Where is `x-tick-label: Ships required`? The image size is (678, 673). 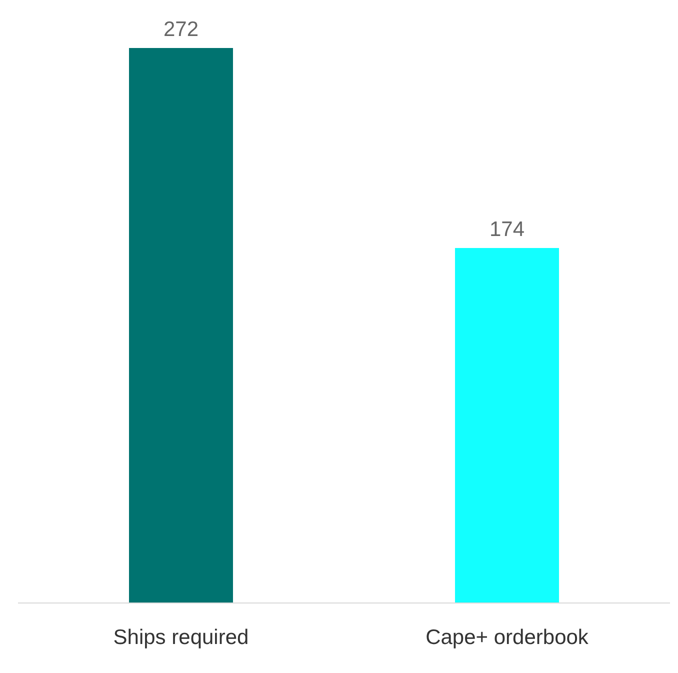 x-tick-label: Ships required is located at coordinates (181, 637).